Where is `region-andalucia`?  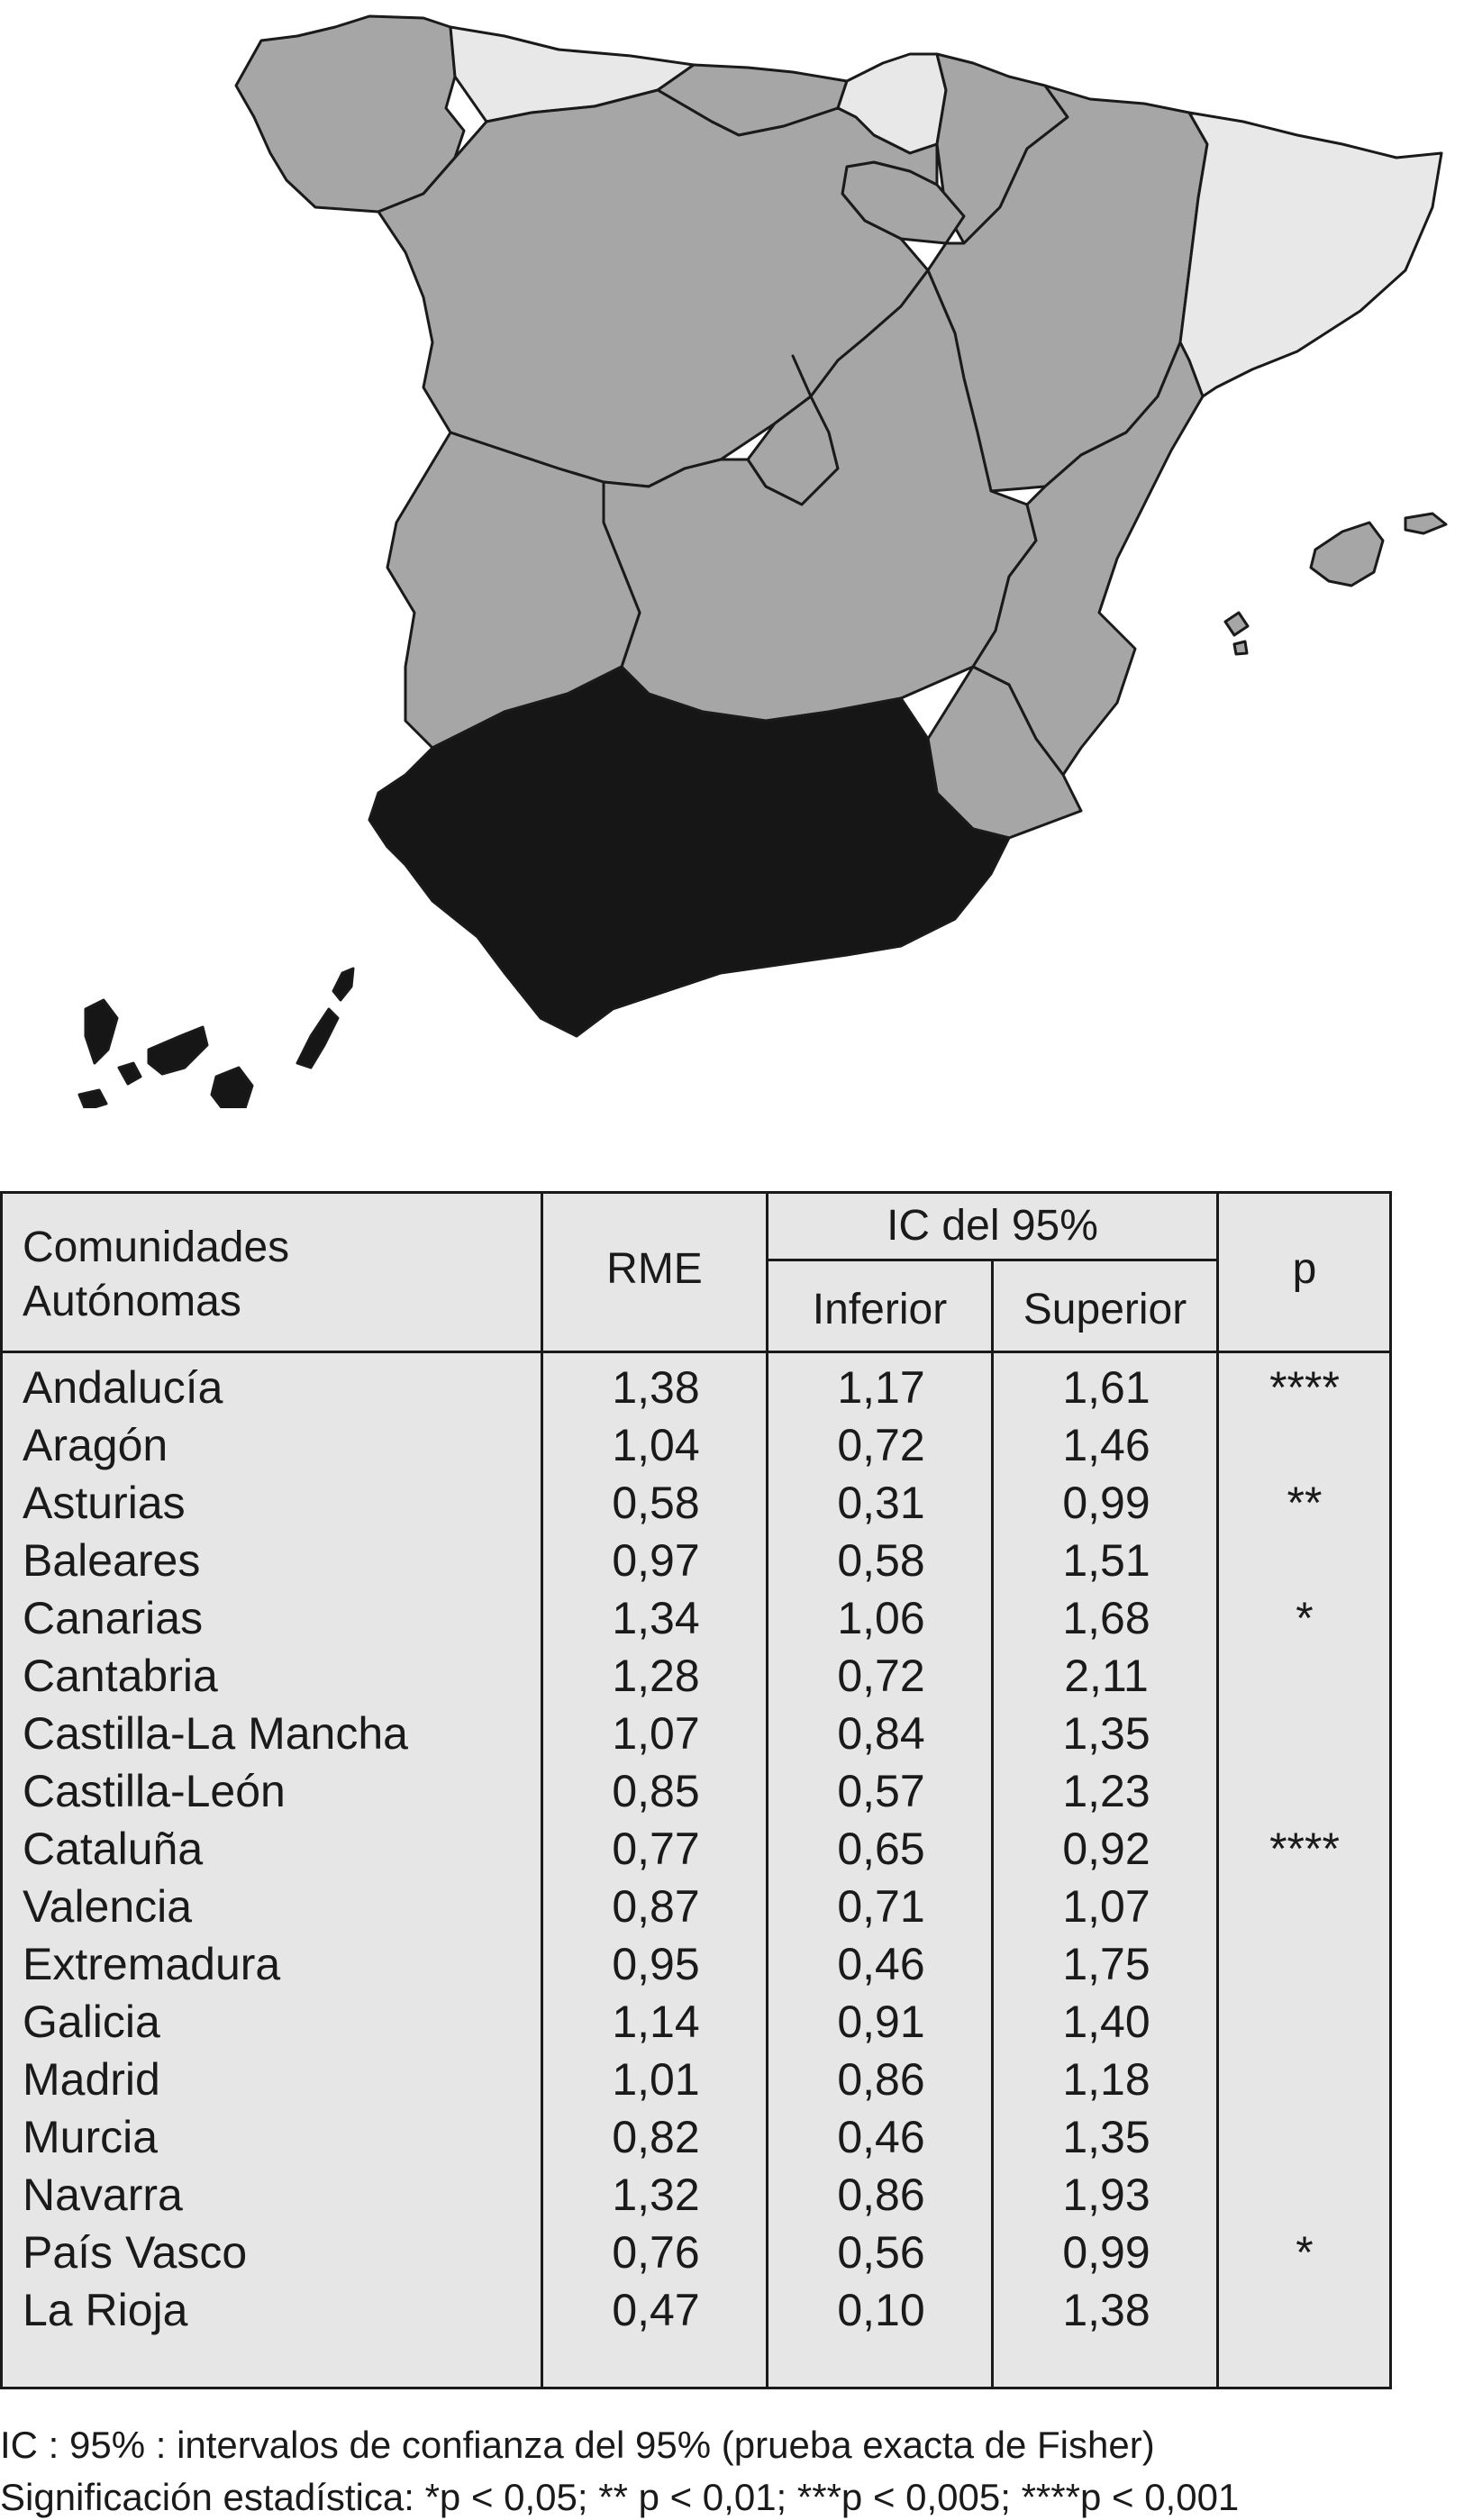
region-andalucia is located at coordinates (690, 851).